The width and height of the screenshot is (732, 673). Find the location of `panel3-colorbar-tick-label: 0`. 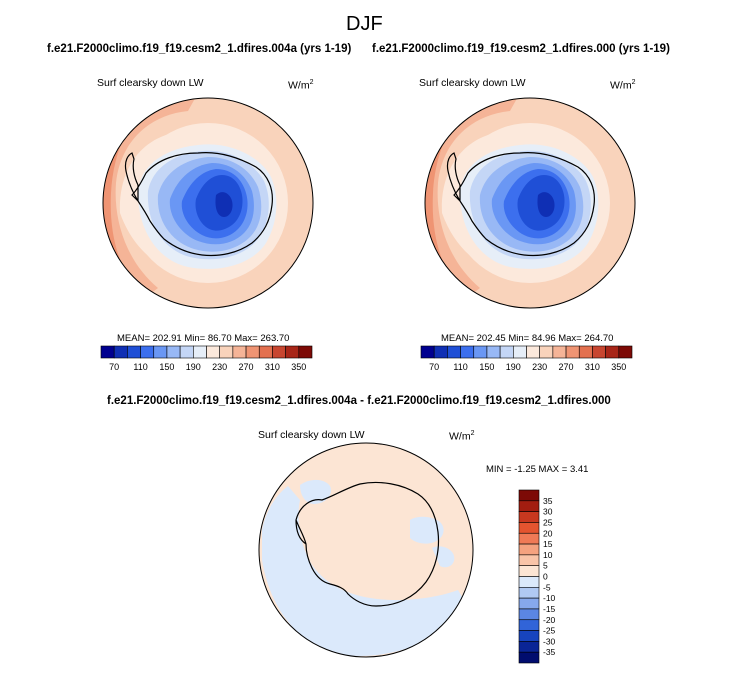

panel3-colorbar-tick-label: 0 is located at coordinates (545, 577).